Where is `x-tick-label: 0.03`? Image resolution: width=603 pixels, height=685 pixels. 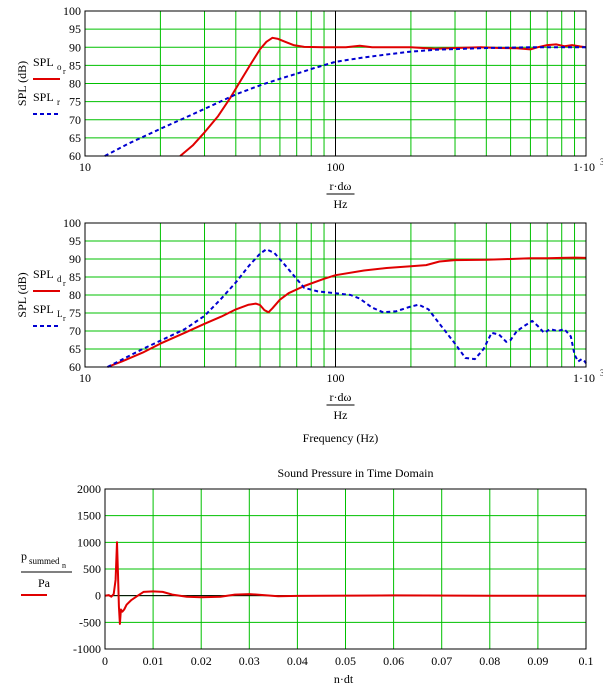 x-tick-label: 0.03 is located at coordinates (249, 661).